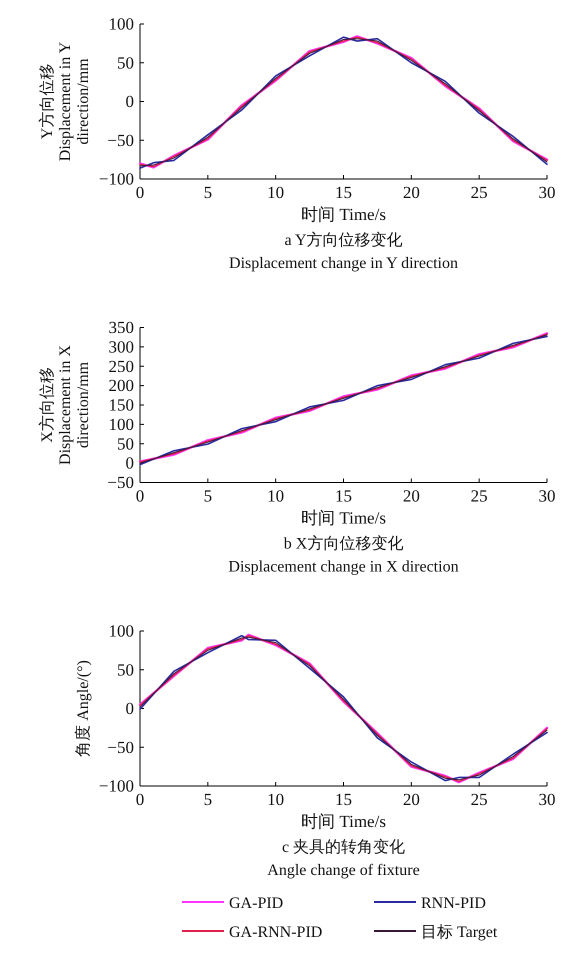  Describe the element at coordinates (459, 932) in the screenshot. I see `legend-label: 目标 Target` at that location.